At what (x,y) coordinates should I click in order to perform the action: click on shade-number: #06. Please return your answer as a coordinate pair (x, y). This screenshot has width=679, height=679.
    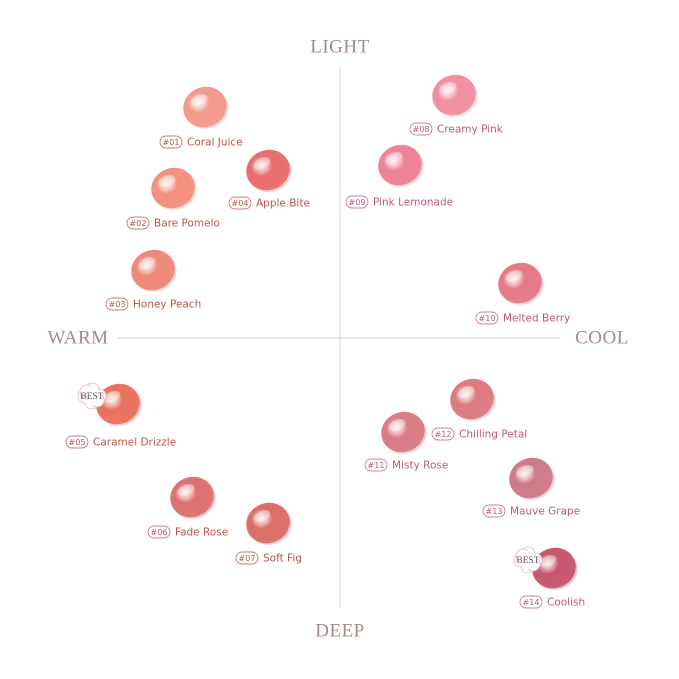
    Looking at the image, I should click on (159, 532).